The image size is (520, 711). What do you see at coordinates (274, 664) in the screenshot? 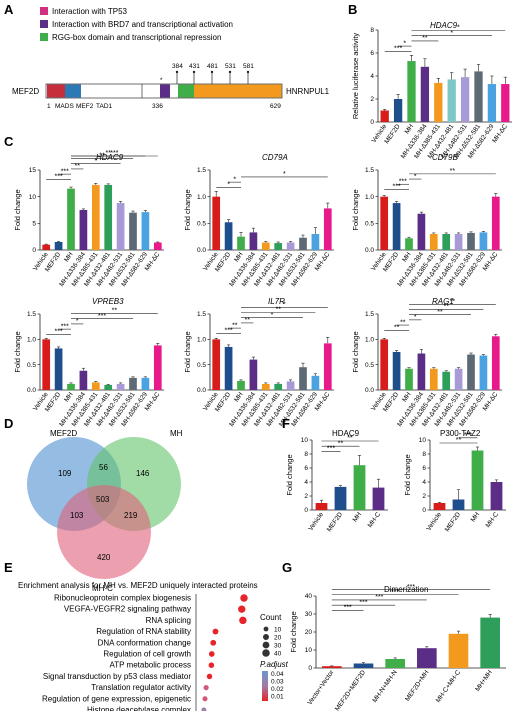
I see `padj-legend-title: P.adjust` at bounding box center [274, 664].